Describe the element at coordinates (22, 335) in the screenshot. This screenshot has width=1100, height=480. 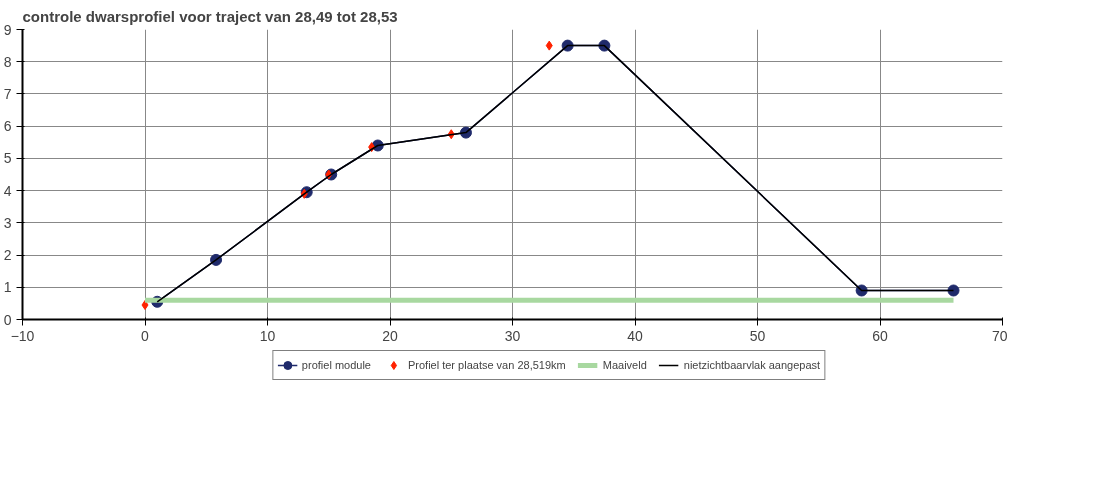
I see `x-tick-label: −10` at that location.